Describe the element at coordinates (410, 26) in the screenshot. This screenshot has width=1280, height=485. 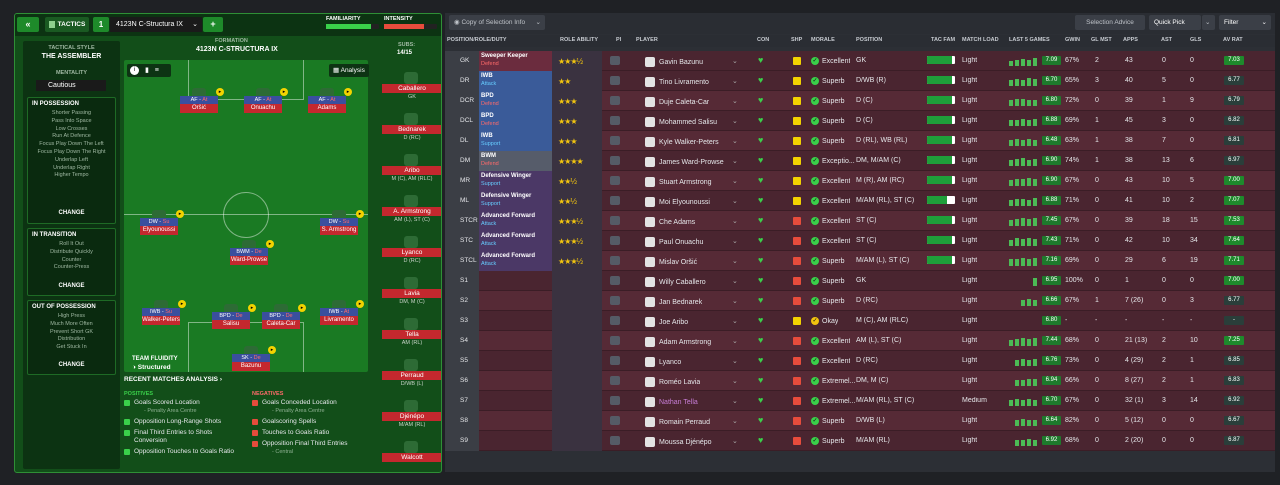
I see `intensity-bar` at that location.